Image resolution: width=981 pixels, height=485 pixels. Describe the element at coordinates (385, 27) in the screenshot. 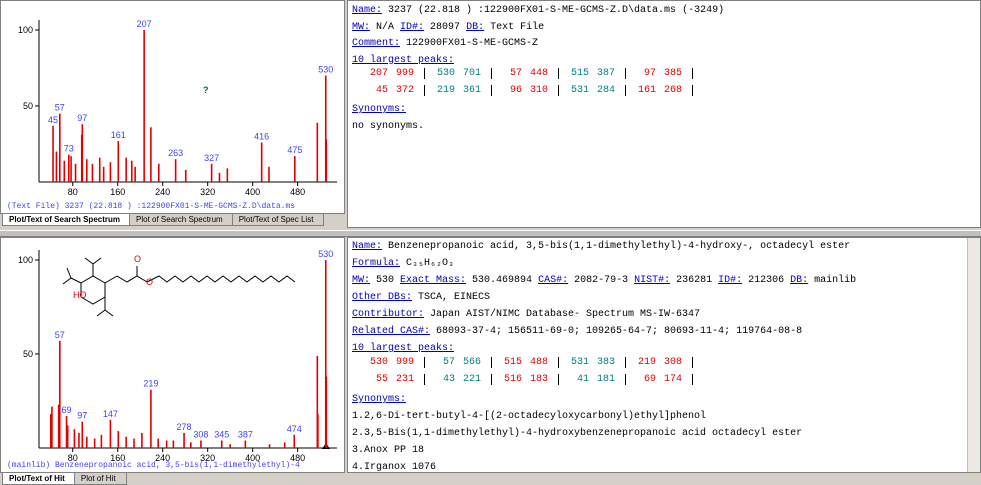

I see `field-value: N/A` at that location.